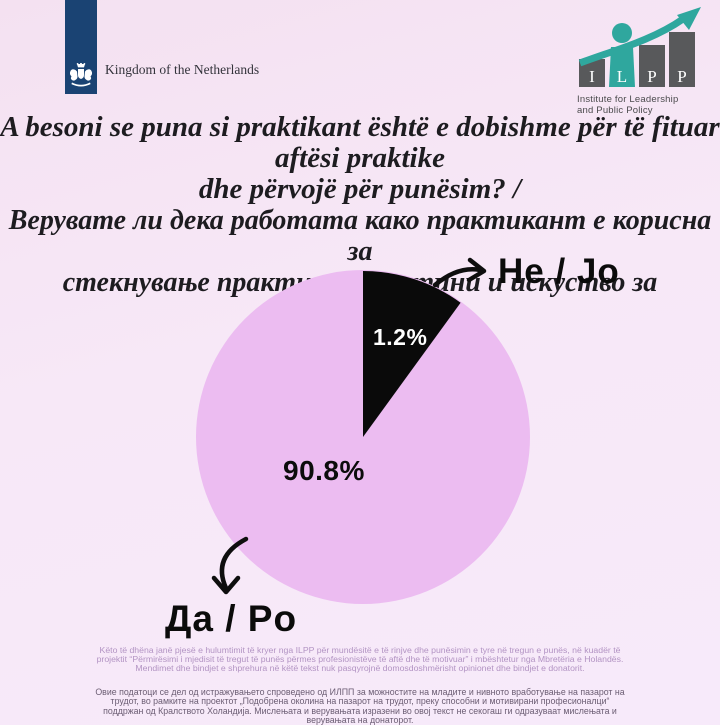  Describe the element at coordinates (622, 76) in the screenshot. I see `ilpp-letter-l: L` at that location.